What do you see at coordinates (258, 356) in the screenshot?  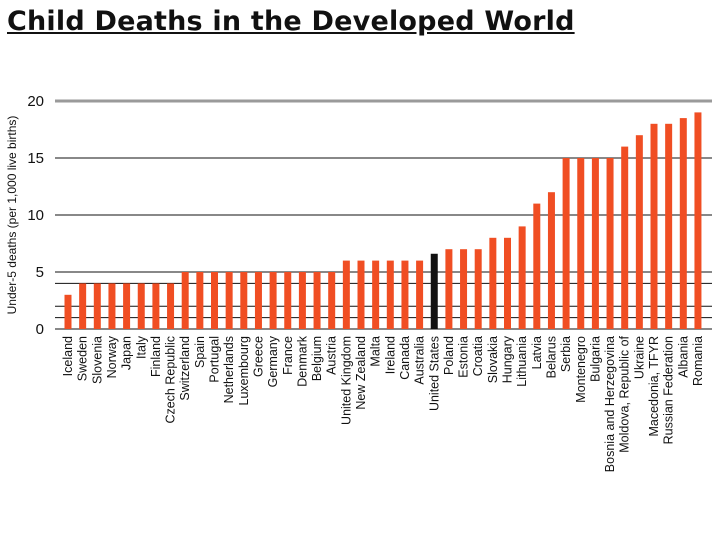 I see `category-label: Greece` at bounding box center [258, 356].